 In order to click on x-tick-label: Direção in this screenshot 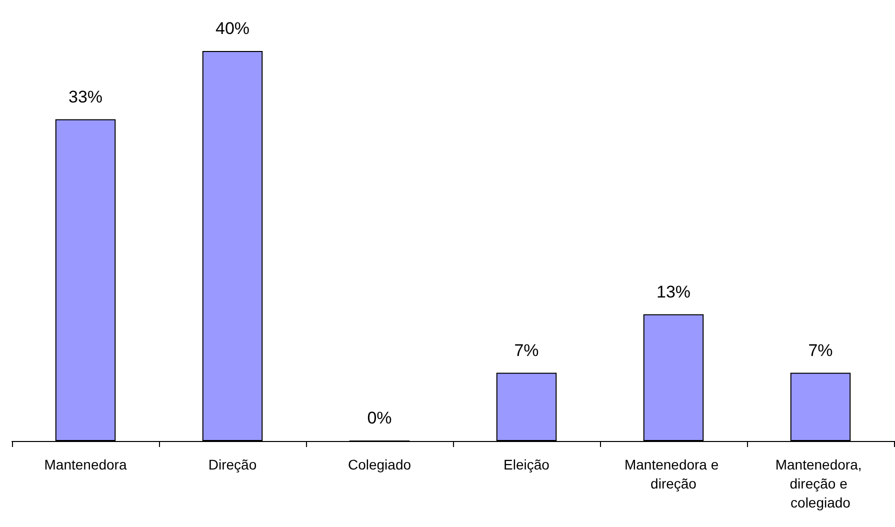, I will do `click(232, 464)`.